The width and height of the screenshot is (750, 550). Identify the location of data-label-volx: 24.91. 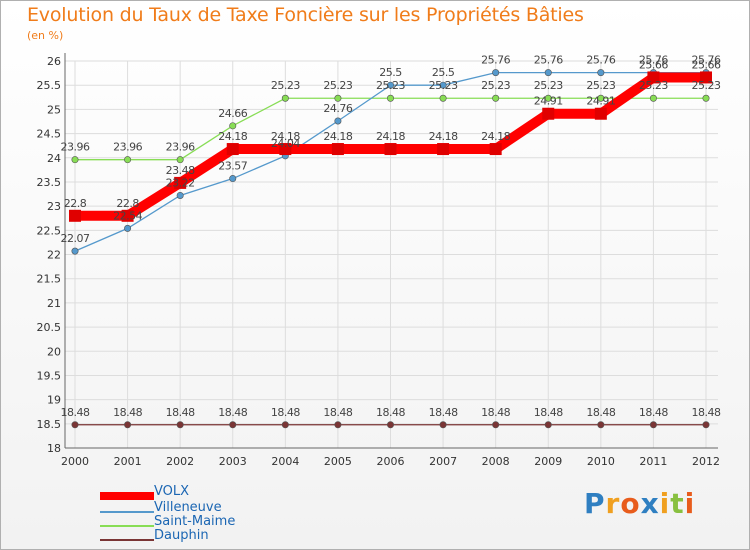
(548, 101).